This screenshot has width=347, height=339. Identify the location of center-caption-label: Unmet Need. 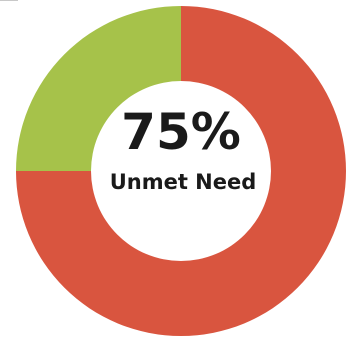
(183, 182).